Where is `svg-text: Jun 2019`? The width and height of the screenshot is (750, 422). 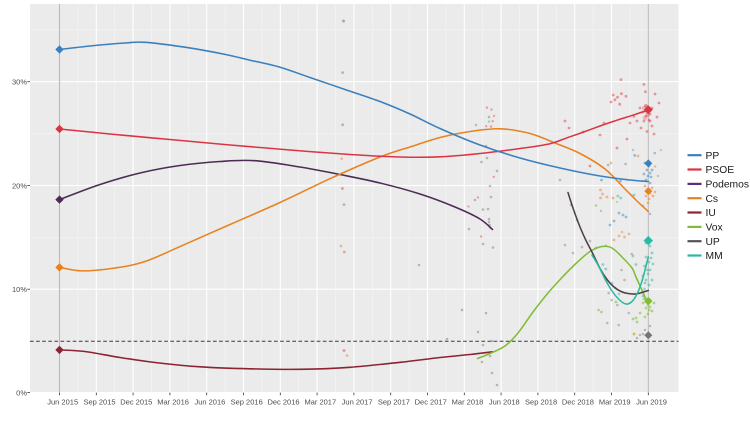 svg-text: Jun 2019 is located at coordinates (651, 402).